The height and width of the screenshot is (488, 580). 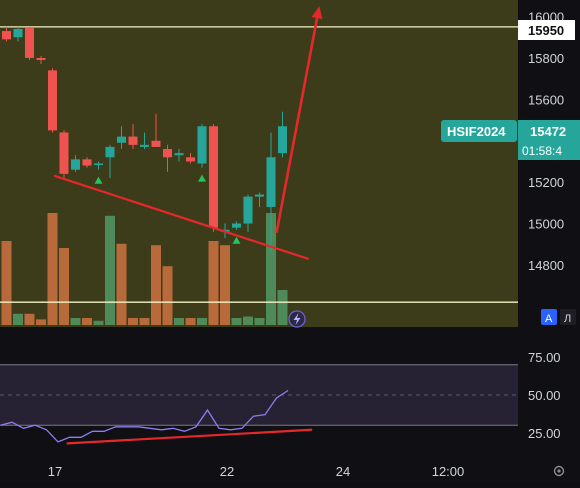 I want to click on symbol-label: HSIF2024, so click(x=476, y=131).